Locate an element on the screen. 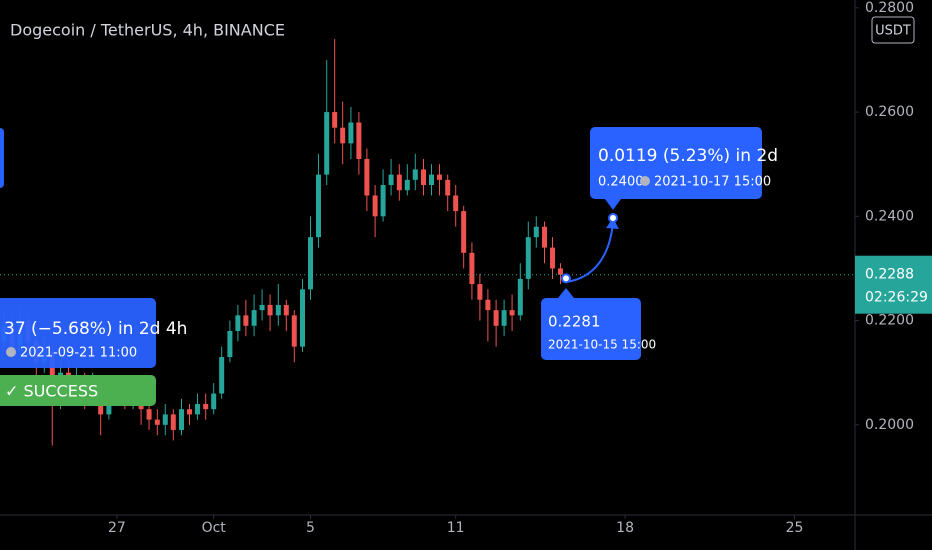 The height and width of the screenshot is (550, 932). x-tick-label: 5 is located at coordinates (310, 528).